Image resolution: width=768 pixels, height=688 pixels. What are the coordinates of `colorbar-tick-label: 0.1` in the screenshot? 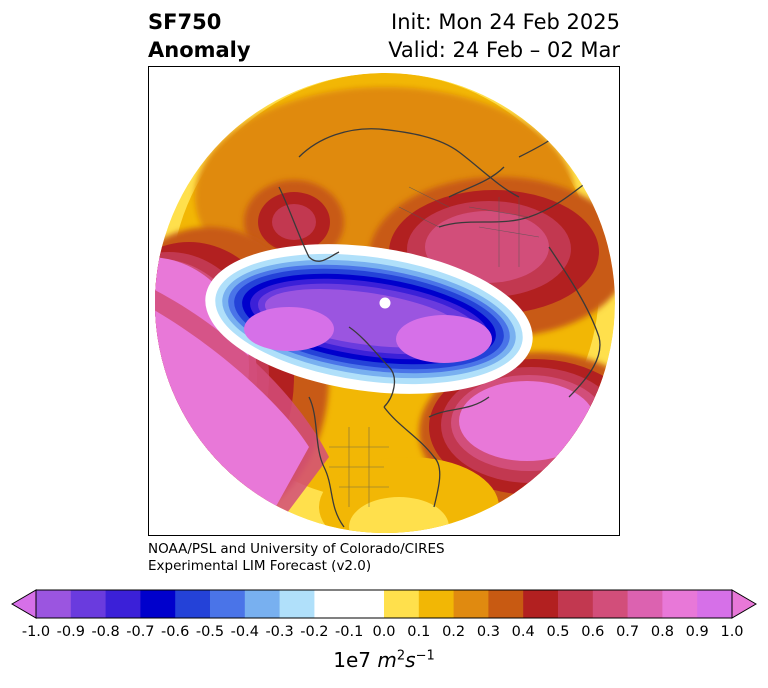 It's located at (419, 632).